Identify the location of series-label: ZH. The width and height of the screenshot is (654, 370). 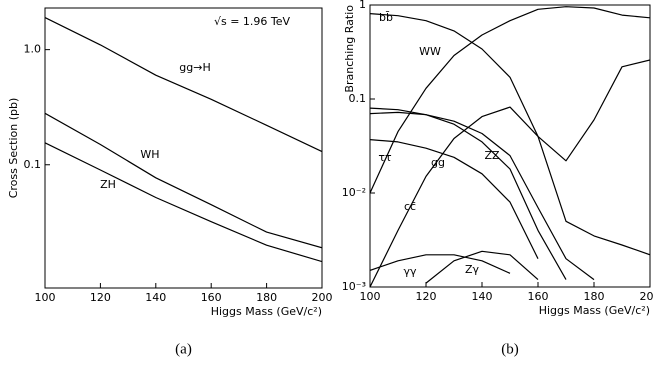
(108, 184).